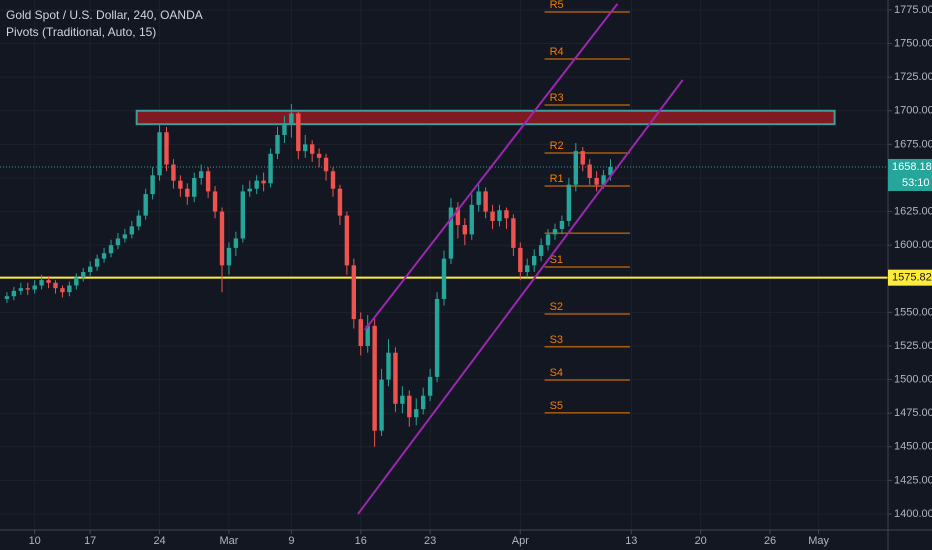 The image size is (932, 550). What do you see at coordinates (556, 373) in the screenshot?
I see `pivot-label: S4` at bounding box center [556, 373].